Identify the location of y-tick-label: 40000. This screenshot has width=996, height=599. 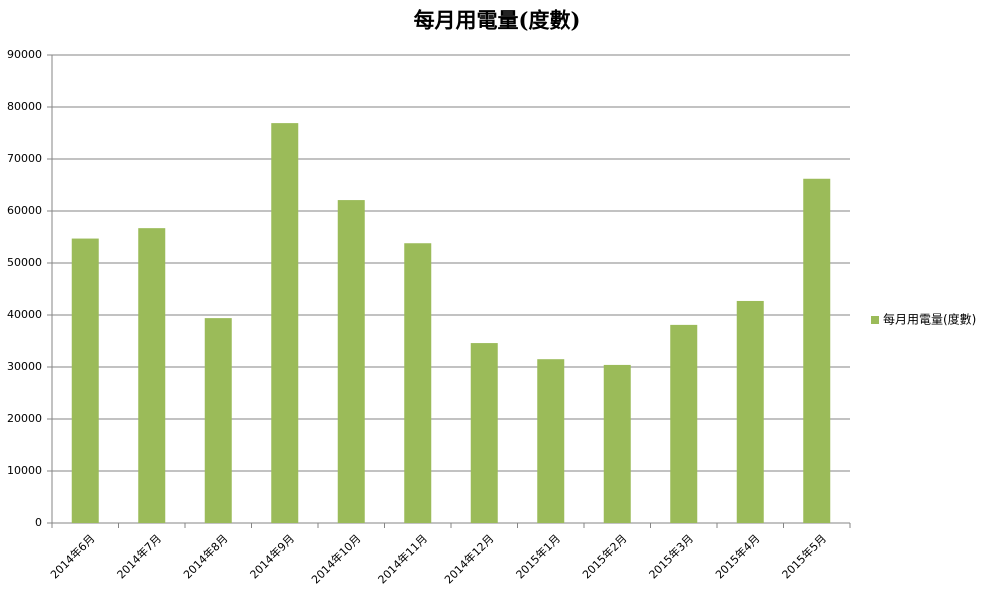
(24, 314).